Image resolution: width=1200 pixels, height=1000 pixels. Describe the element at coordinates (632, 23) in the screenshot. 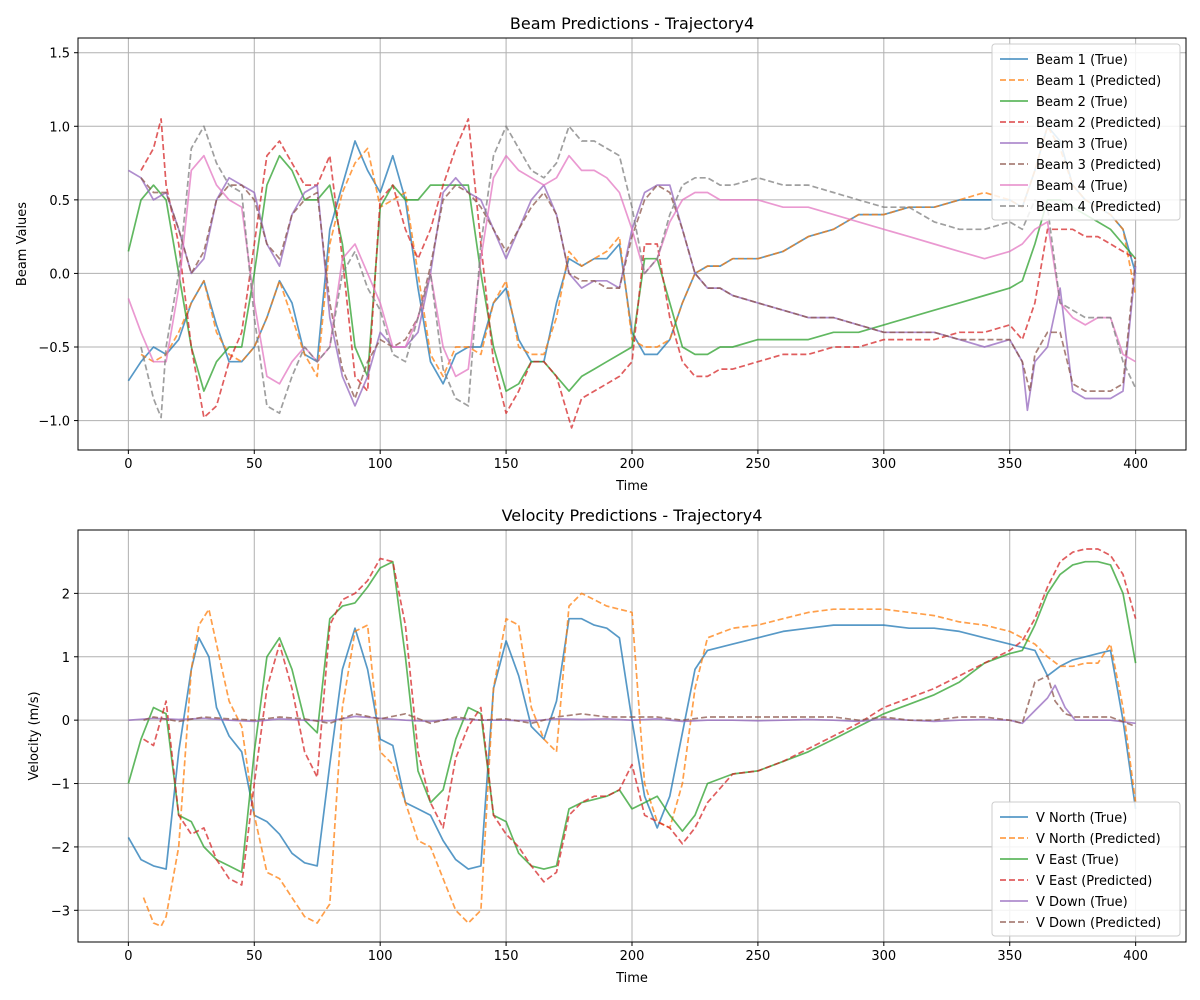

I see `chart-title: Beam Predictions - Trajectory4` at that location.